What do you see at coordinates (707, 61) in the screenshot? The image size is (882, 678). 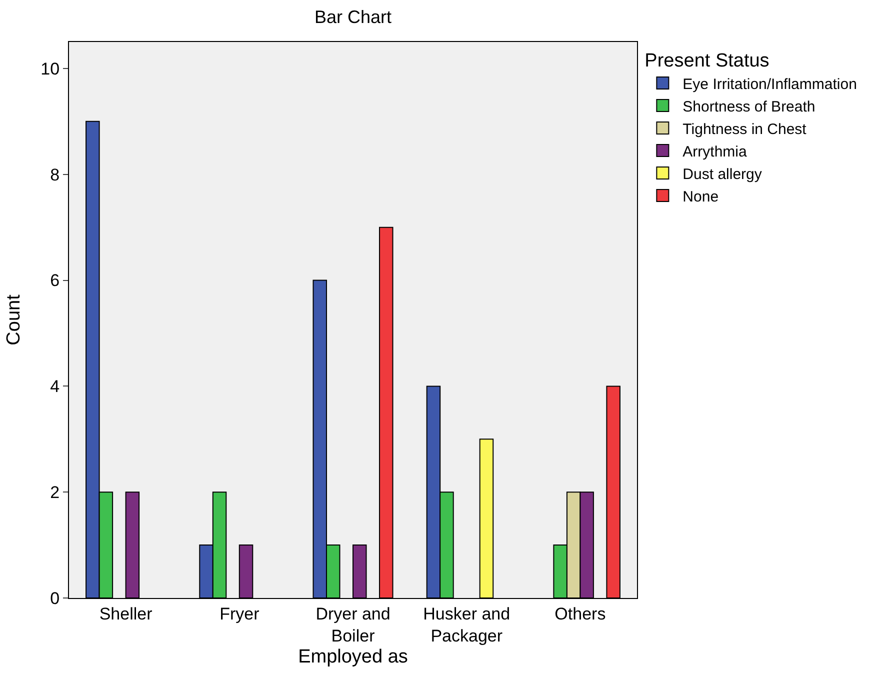 I see `legend-title: Present Status` at bounding box center [707, 61].